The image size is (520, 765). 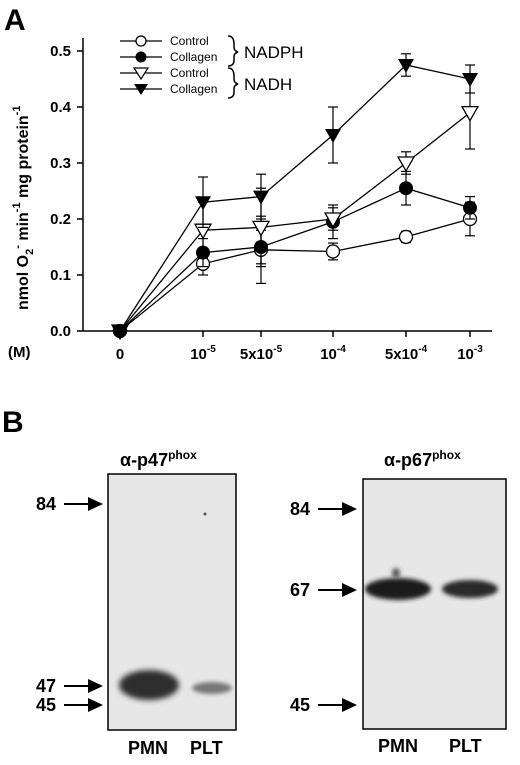 What do you see at coordinates (470, 589) in the screenshot?
I see `band-p67-plt` at bounding box center [470, 589].